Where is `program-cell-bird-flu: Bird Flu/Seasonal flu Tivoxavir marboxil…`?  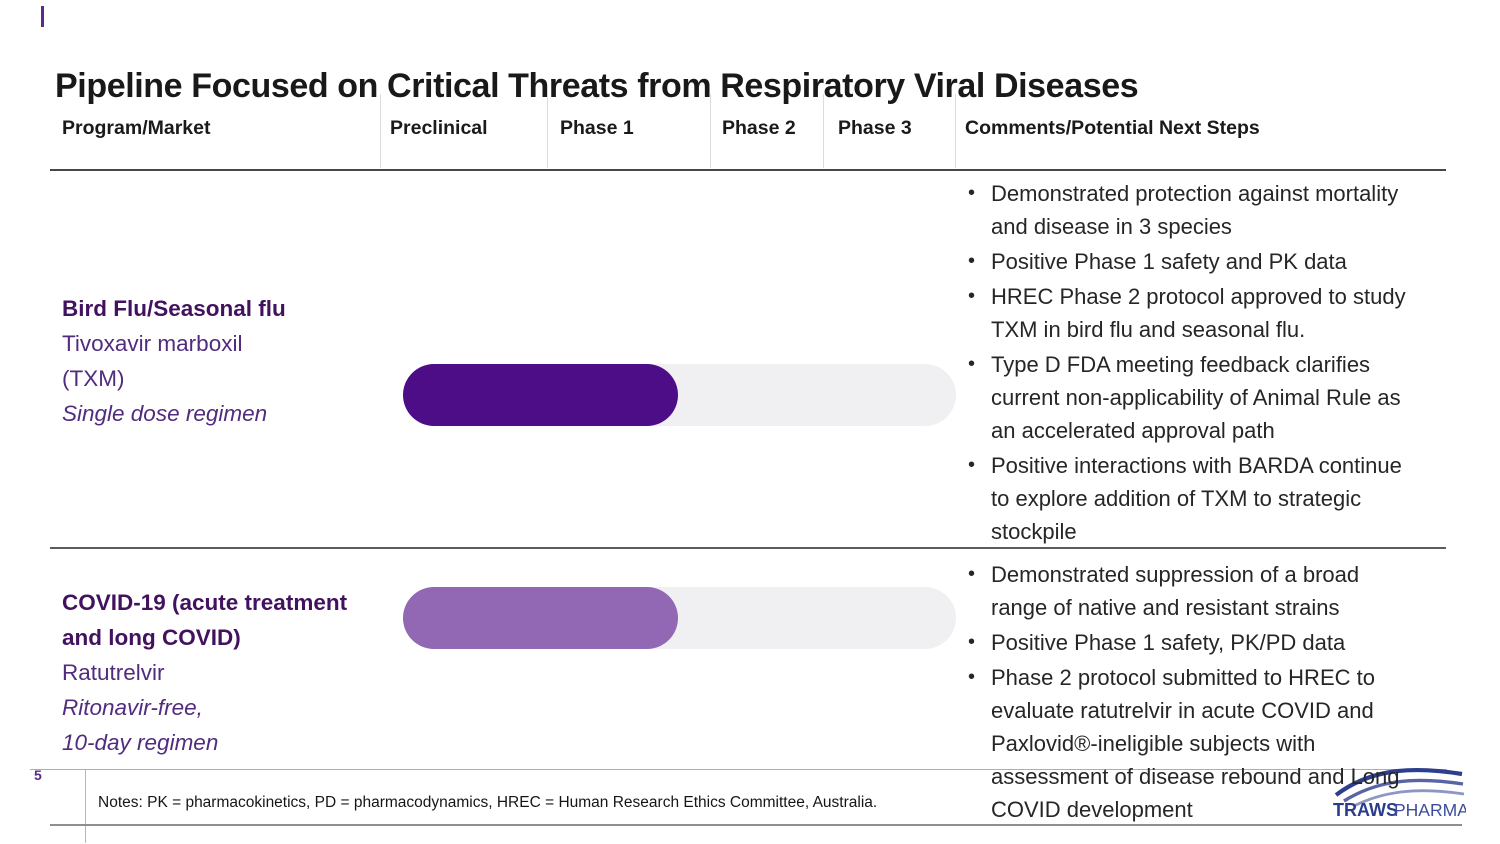
program-cell-bird-flu: Bird Flu/Seasonal flu Tivoxavir marboxil… is located at coordinates (210, 361).